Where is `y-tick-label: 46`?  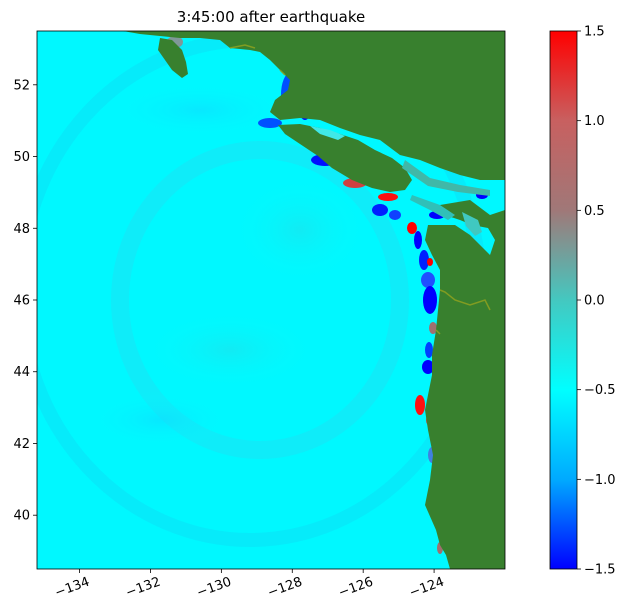
y-tick-label: 46 is located at coordinates (21, 301).